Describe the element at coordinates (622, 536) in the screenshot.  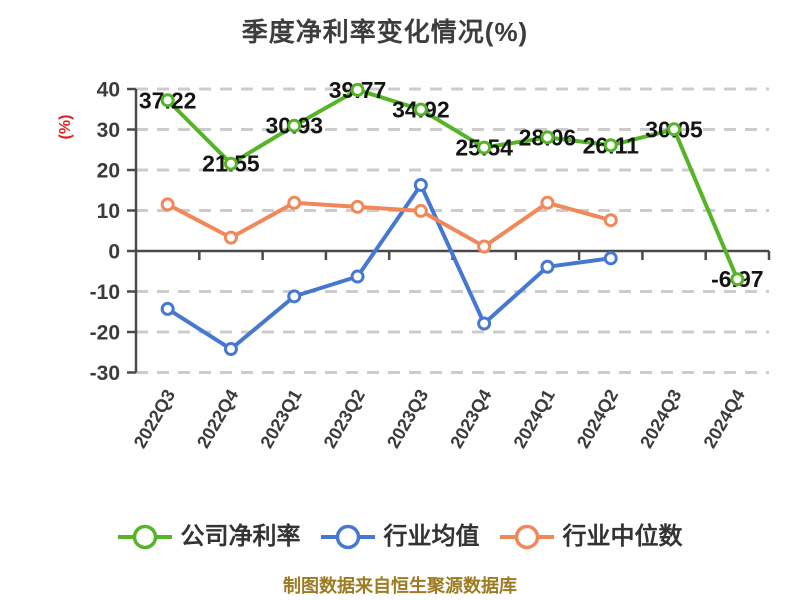
I see `legend-label: 行业中位数` at that location.